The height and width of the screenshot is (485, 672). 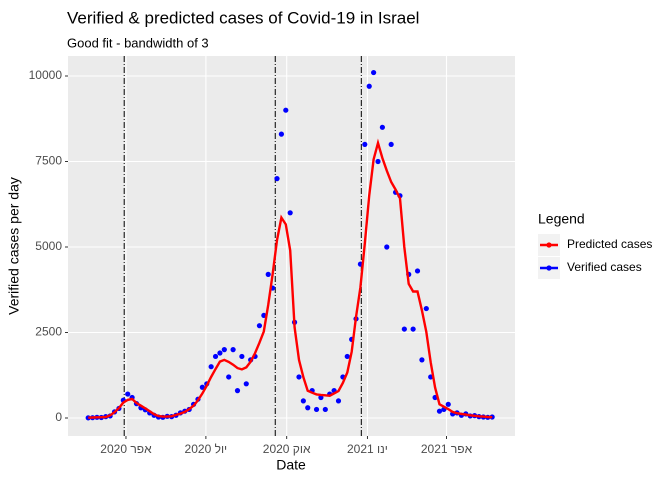 I want to click on y-axis-title: Verified cases per day, so click(x=14, y=246).